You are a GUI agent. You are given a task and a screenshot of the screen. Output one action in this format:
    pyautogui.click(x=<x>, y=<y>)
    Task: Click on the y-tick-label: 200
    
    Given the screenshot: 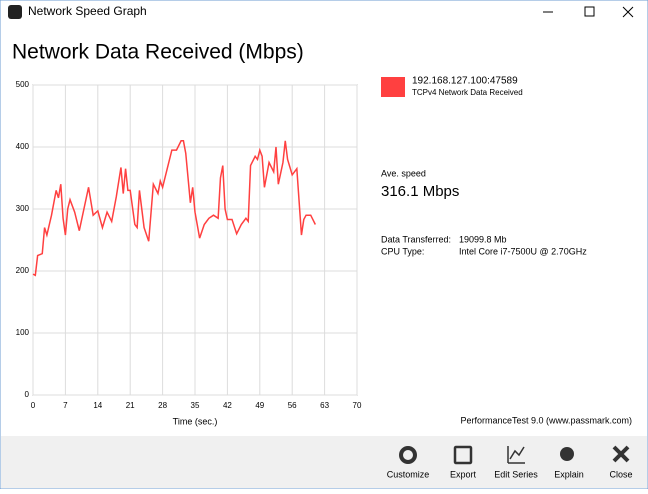 What is the action you would take?
    pyautogui.click(x=23, y=270)
    